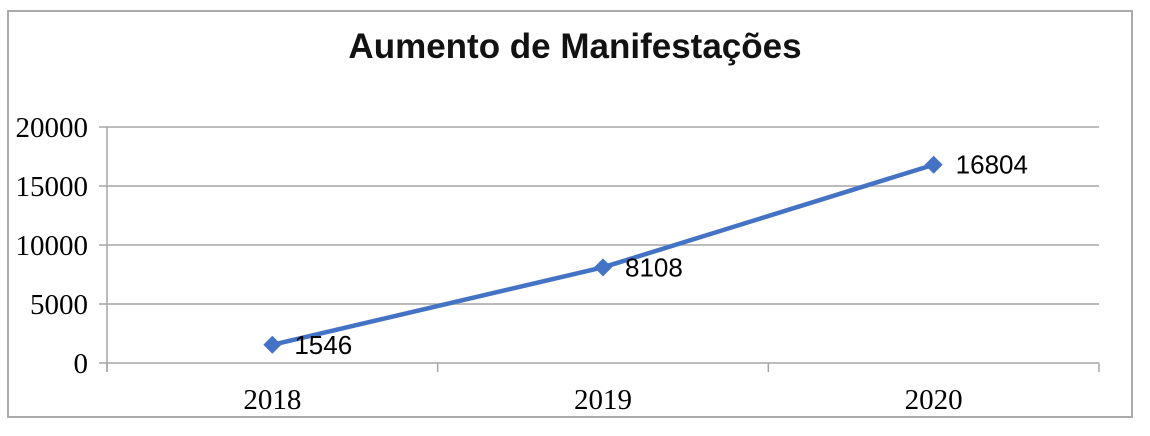 This screenshot has width=1150, height=436. What do you see at coordinates (654, 267) in the screenshot?
I see `data-point-label: 8108` at bounding box center [654, 267].